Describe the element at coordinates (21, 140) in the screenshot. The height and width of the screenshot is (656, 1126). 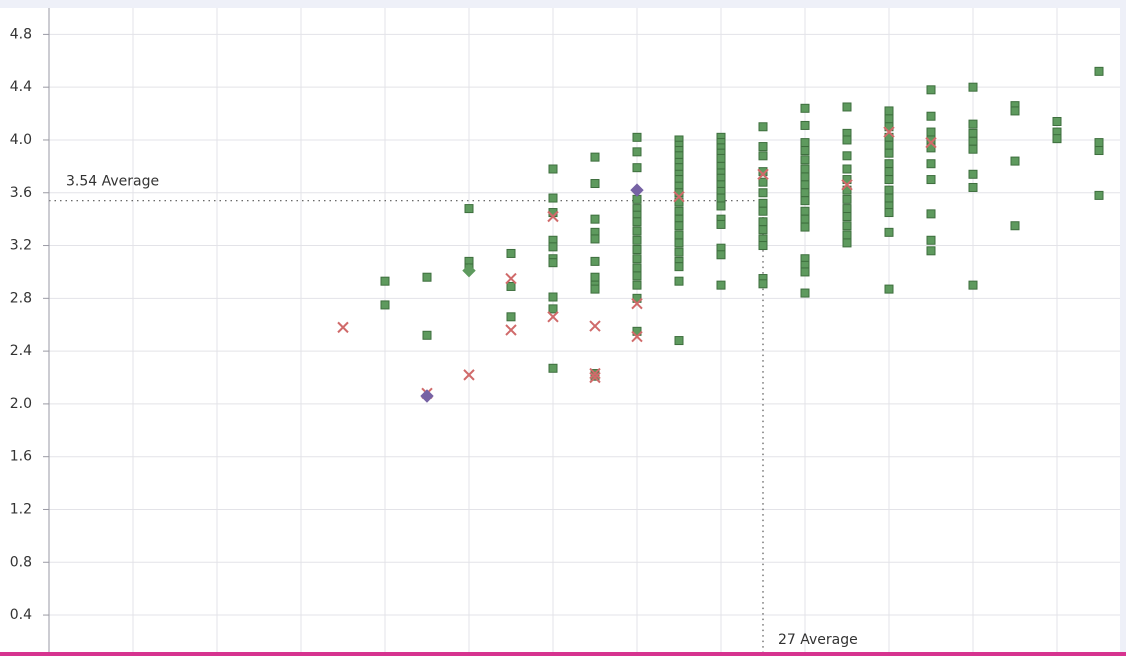
I see `y-tick-label: 4.0` at that location.